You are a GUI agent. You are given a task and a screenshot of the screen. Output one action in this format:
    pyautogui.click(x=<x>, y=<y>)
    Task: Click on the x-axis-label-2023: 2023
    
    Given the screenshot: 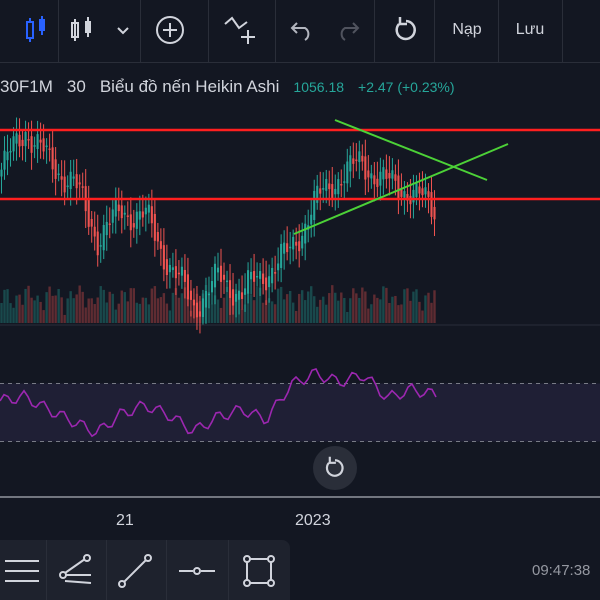 What is the action you would take?
    pyautogui.click(x=313, y=520)
    